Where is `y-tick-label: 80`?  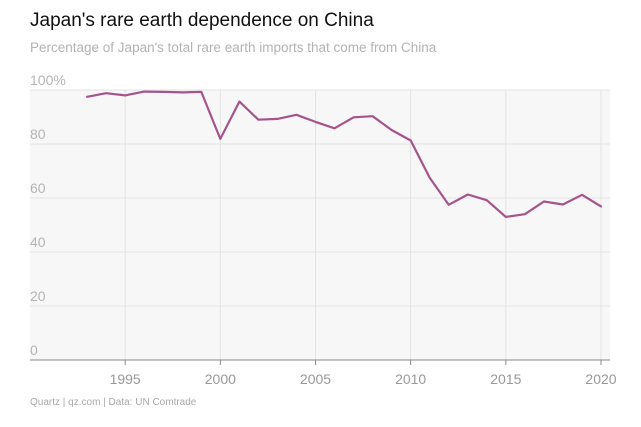 y-tick-label: 80 is located at coordinates (38, 134).